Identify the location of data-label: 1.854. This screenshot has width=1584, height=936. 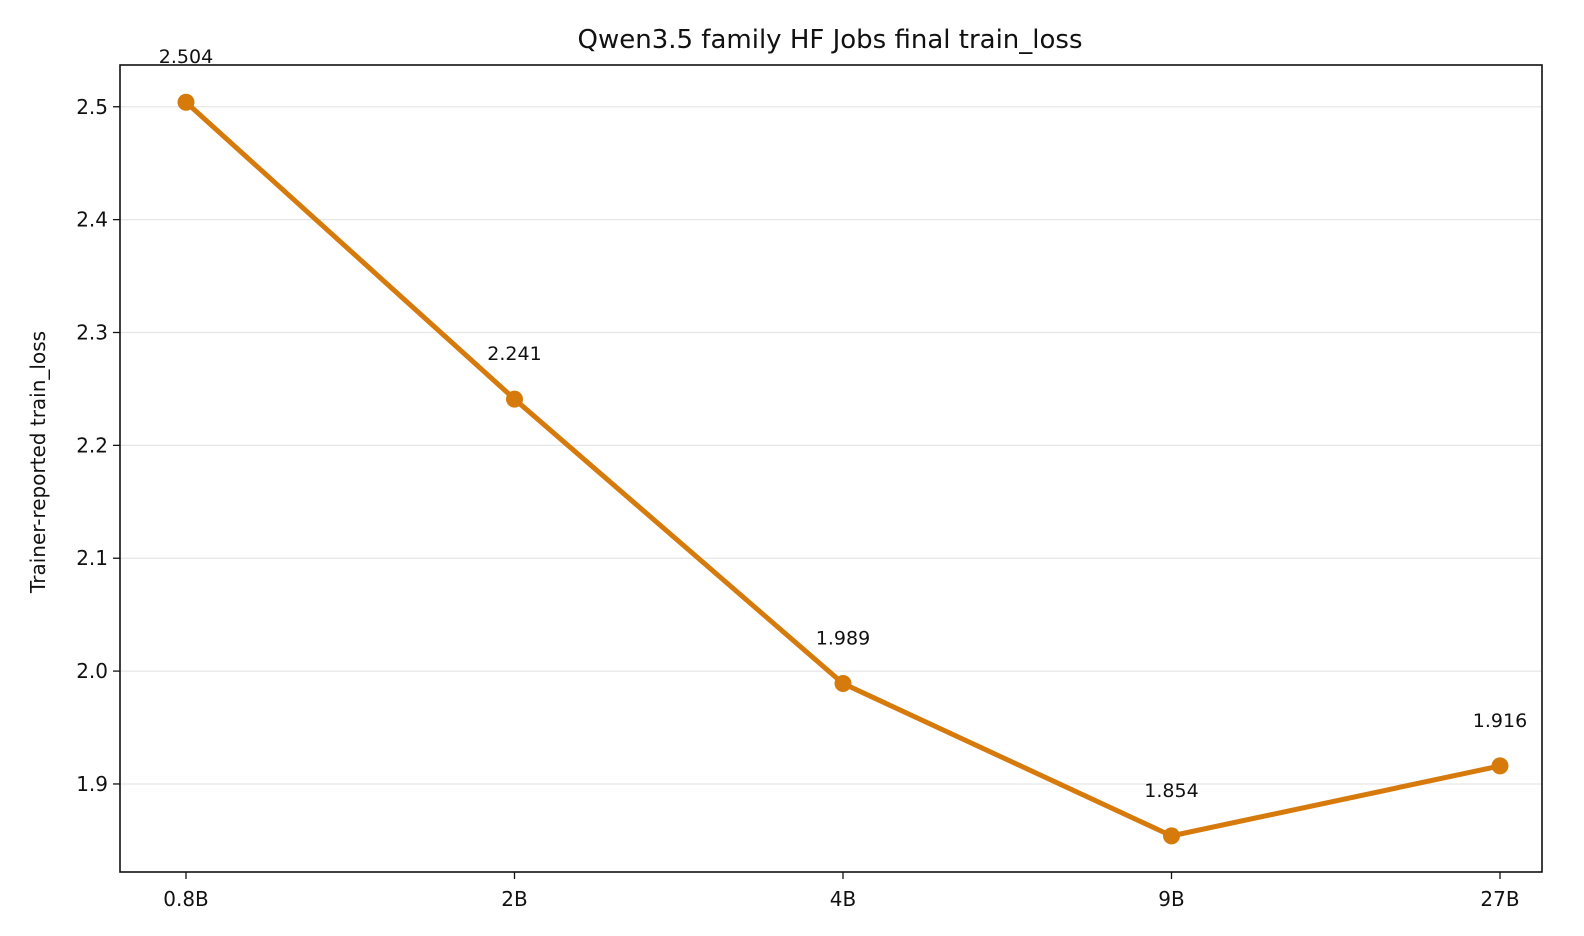
(1171, 791).